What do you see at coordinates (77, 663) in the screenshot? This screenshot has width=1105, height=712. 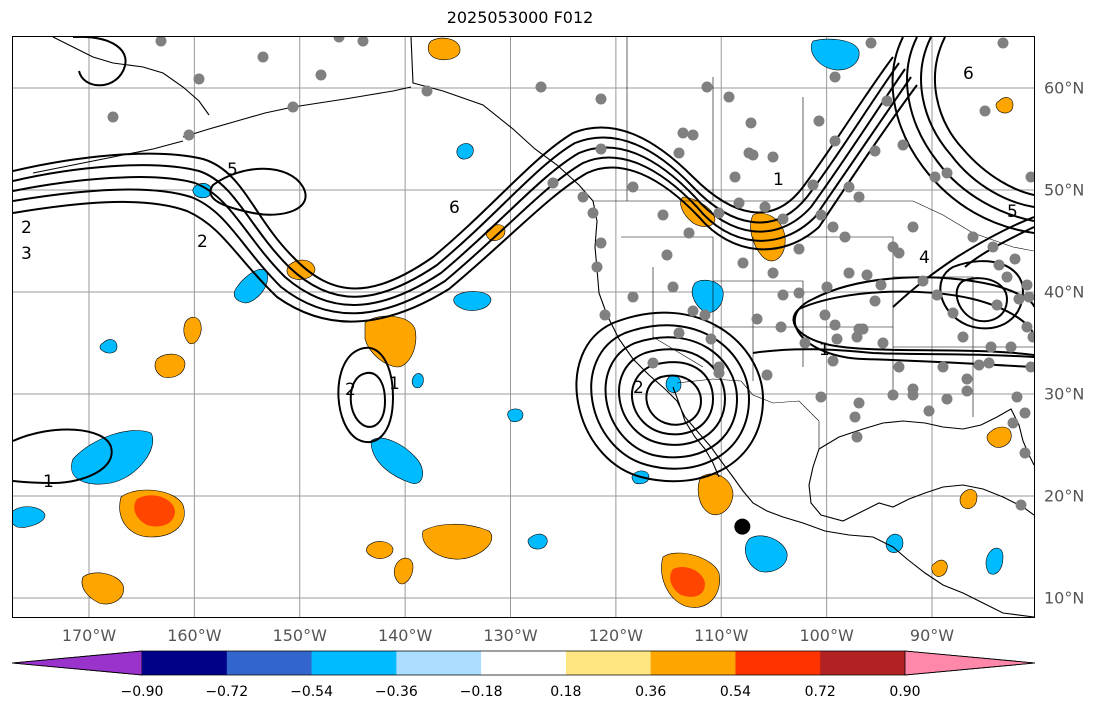 I see `colorbar-underflow-arrow` at bounding box center [77, 663].